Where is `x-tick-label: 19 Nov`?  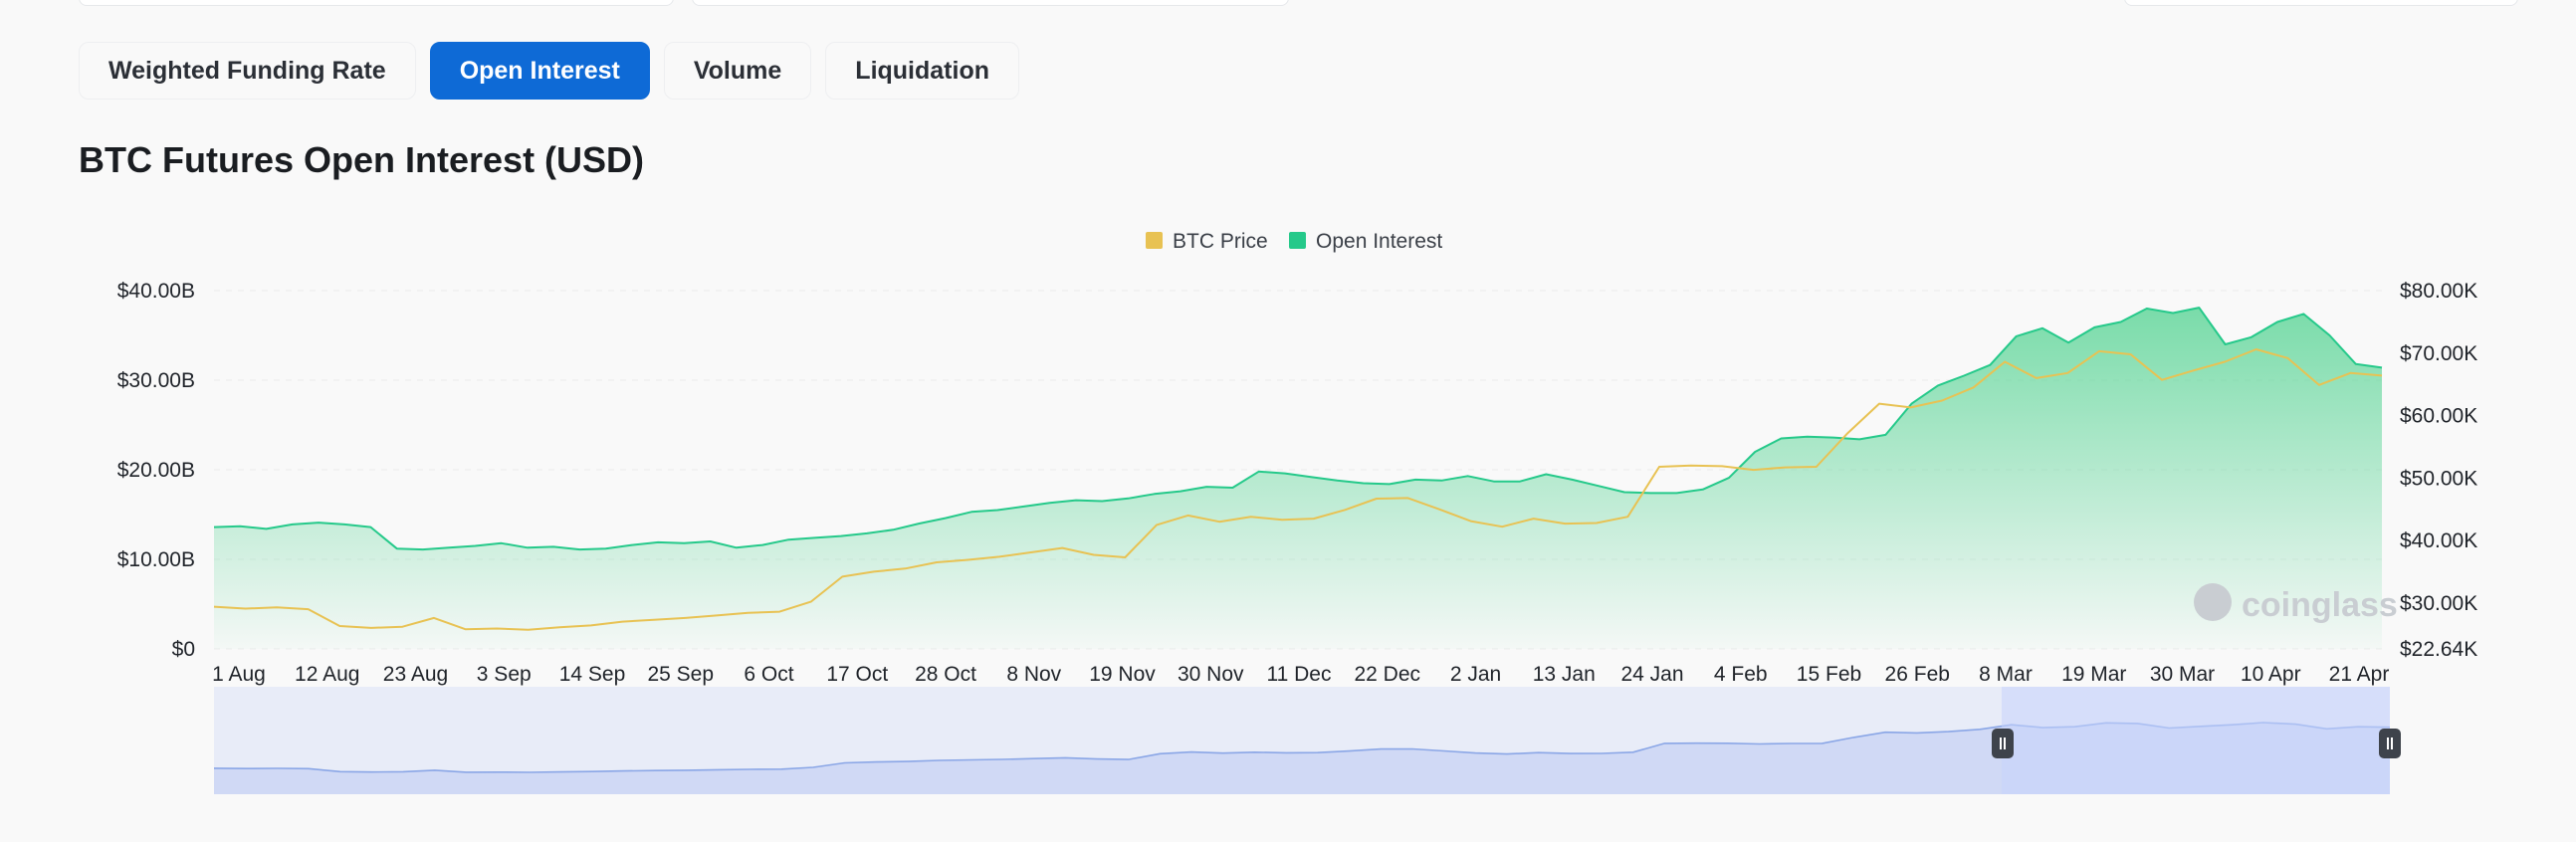 x-tick-label: 19 Nov is located at coordinates (1122, 674).